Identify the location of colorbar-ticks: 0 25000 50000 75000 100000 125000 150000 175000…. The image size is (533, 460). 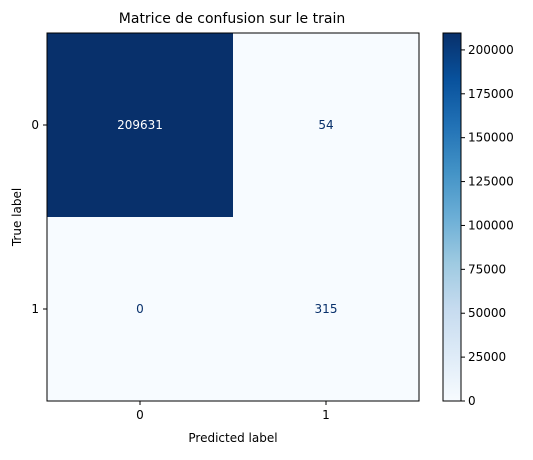
(487, 225).